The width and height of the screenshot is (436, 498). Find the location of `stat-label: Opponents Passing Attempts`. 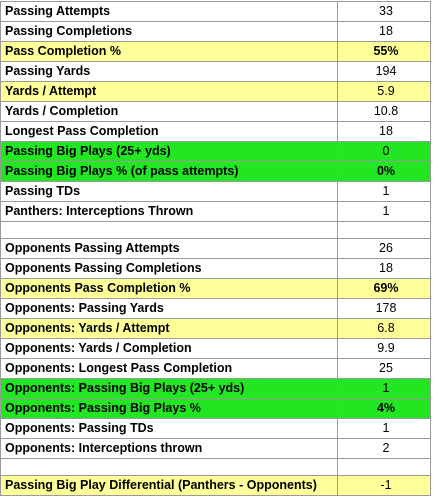

stat-label: Opponents Passing Attempts is located at coordinates (169, 248).